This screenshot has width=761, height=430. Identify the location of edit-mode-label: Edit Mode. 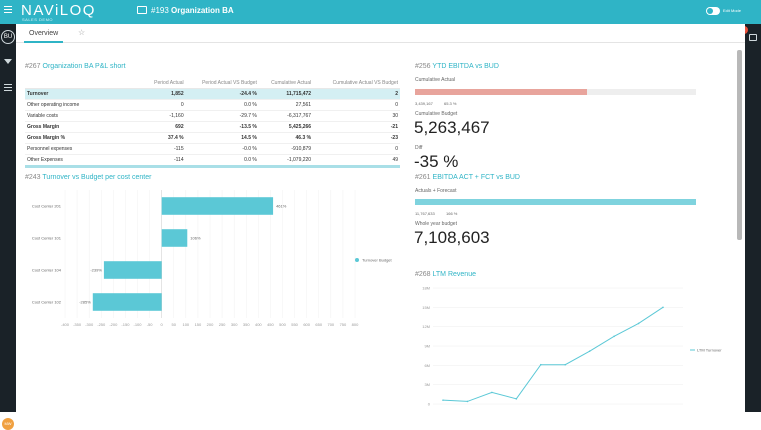
(732, 10).